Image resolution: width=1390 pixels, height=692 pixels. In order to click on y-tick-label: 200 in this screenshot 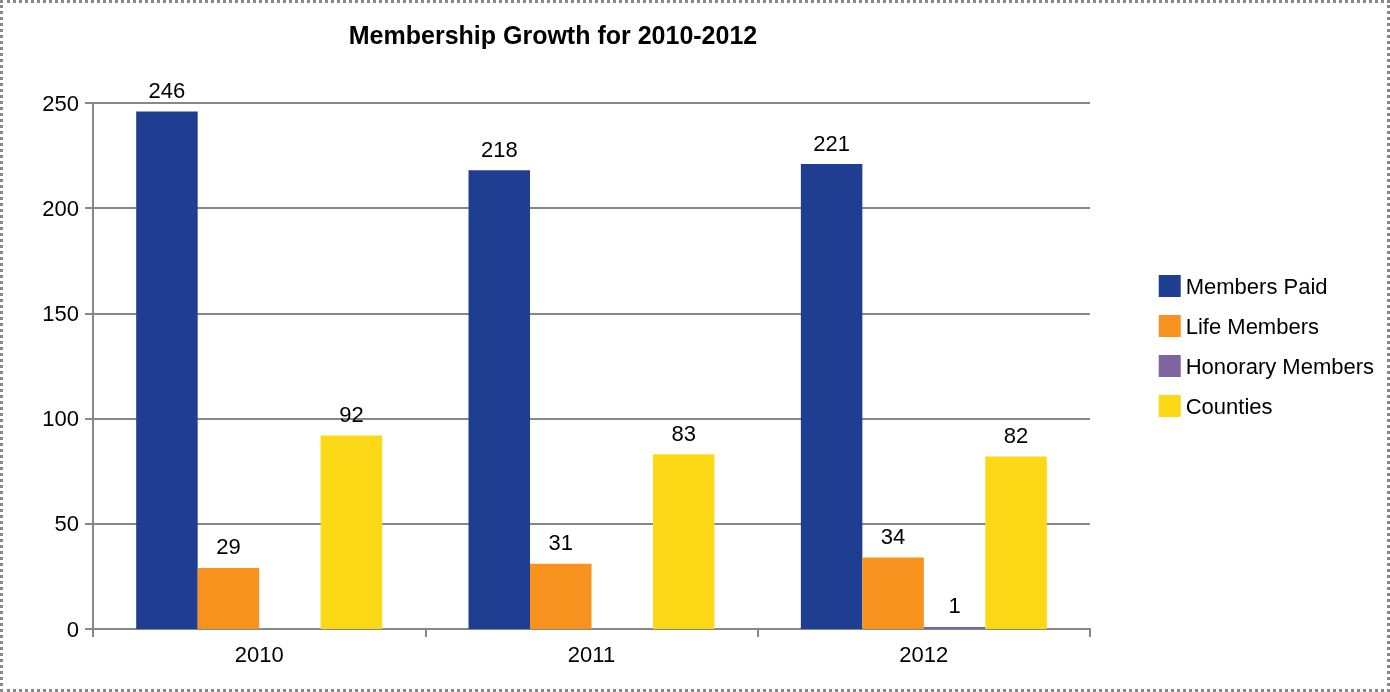, I will do `click(60, 208)`.